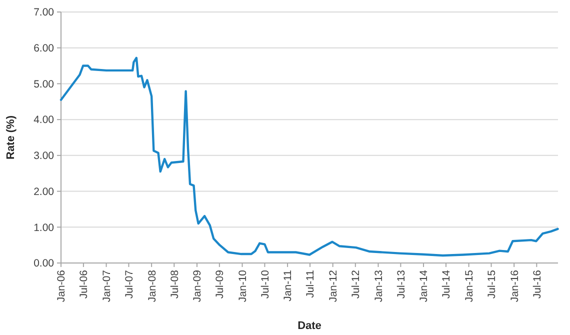 The width and height of the screenshot is (570, 335). What do you see at coordinates (44, 120) in the screenshot?
I see `y-tick-label: 4.00` at bounding box center [44, 120].